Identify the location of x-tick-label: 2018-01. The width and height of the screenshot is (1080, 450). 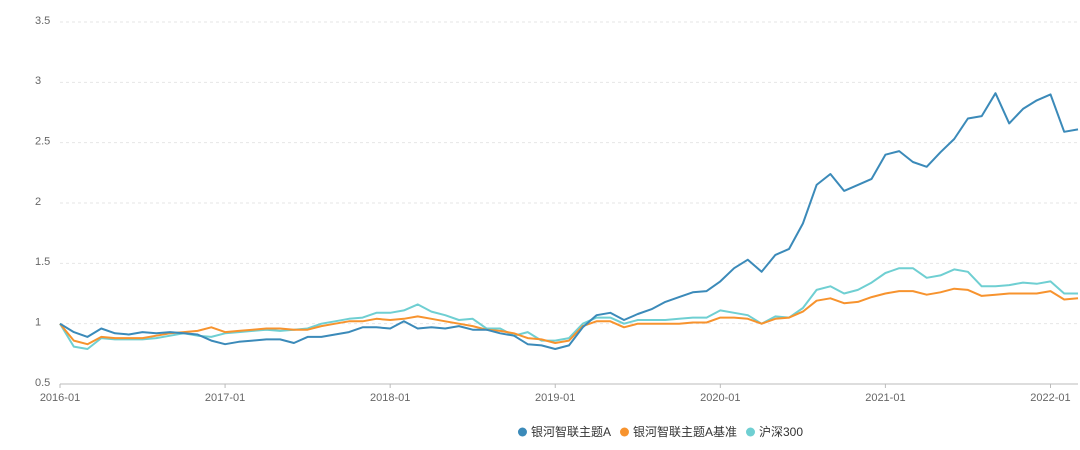
(390, 398).